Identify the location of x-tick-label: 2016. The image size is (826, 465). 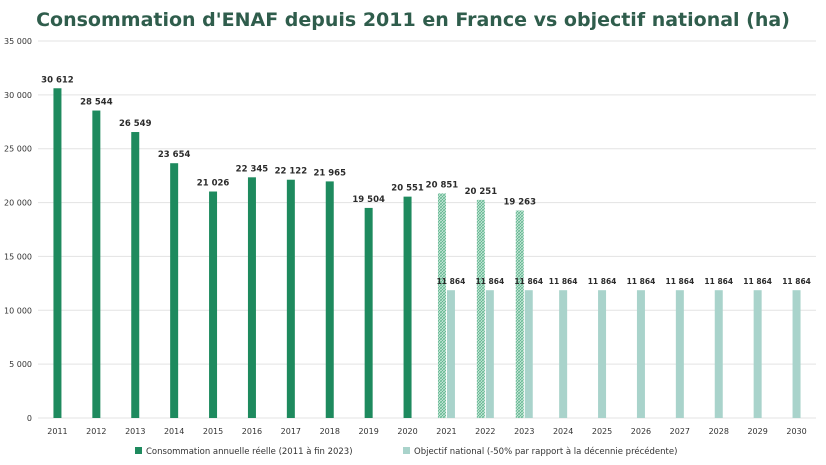
(252, 431).